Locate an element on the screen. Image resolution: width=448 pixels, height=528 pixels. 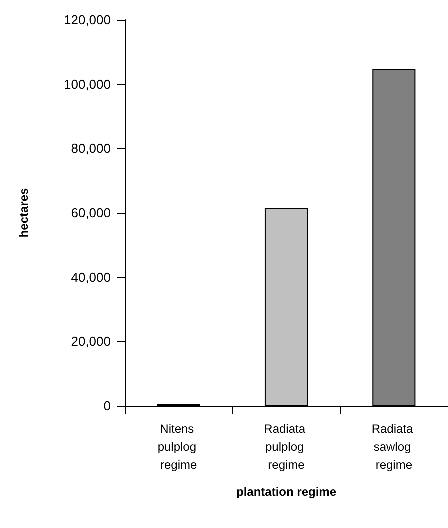
x-axis-title: plantation regime is located at coordinates (286, 492).